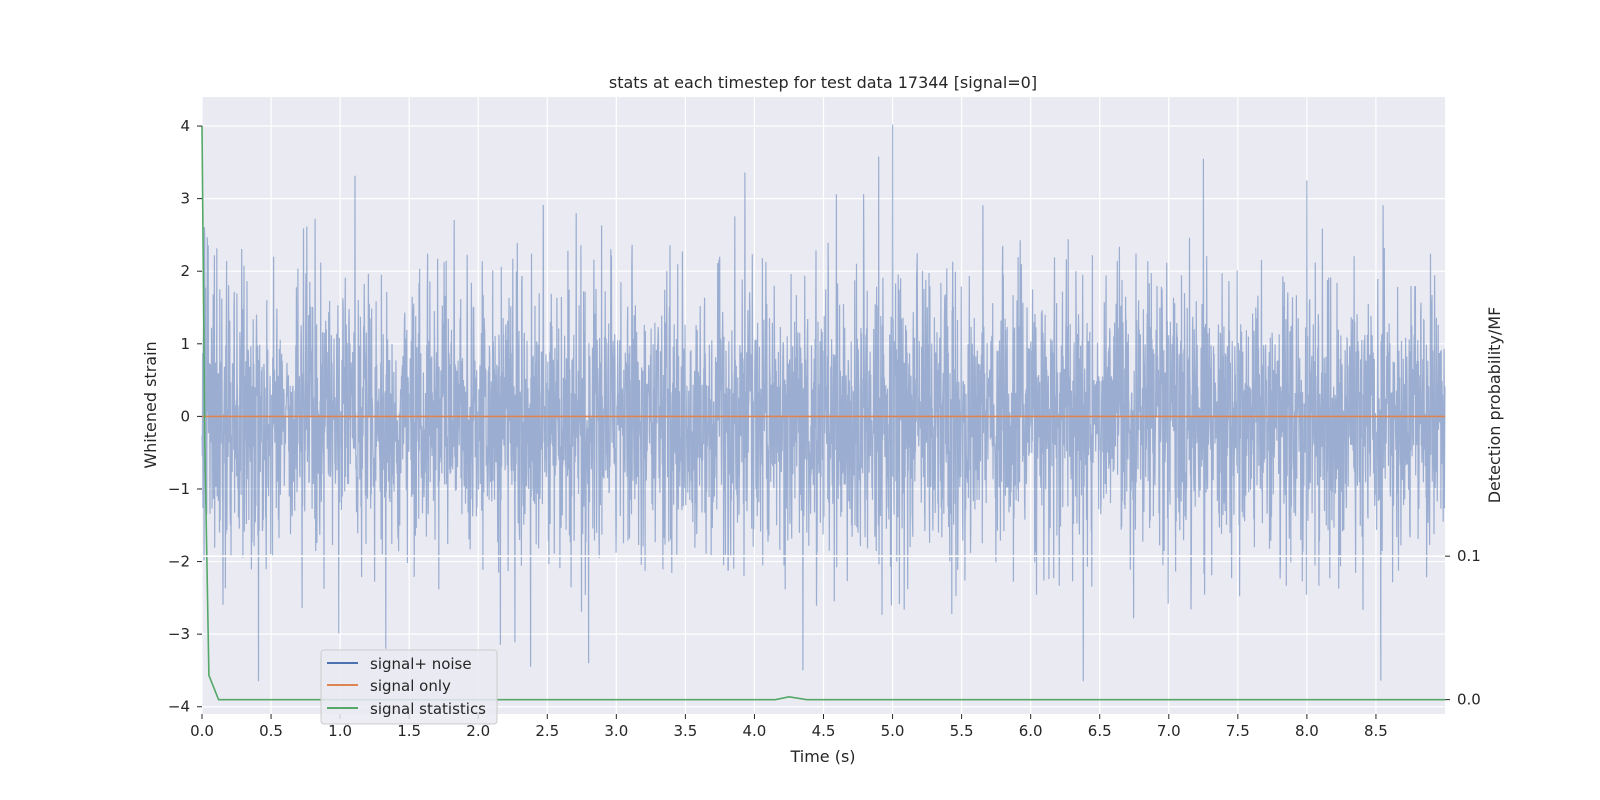 The height and width of the screenshot is (800, 1600). What do you see at coordinates (340, 731) in the screenshot?
I see `x-tick-label: 1.0` at bounding box center [340, 731].